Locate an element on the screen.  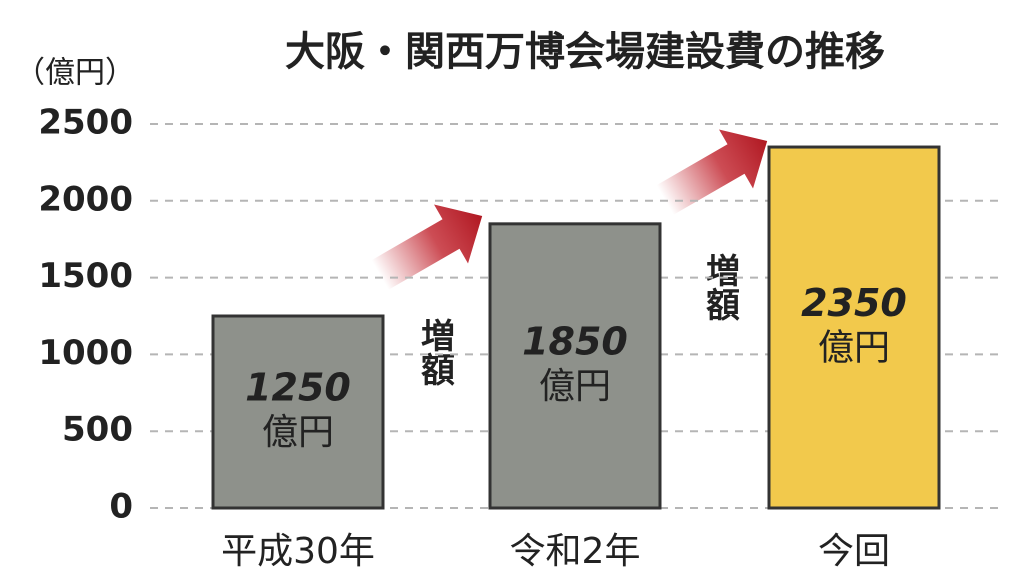
y-tick-label: 500 is located at coordinates (97, 430).